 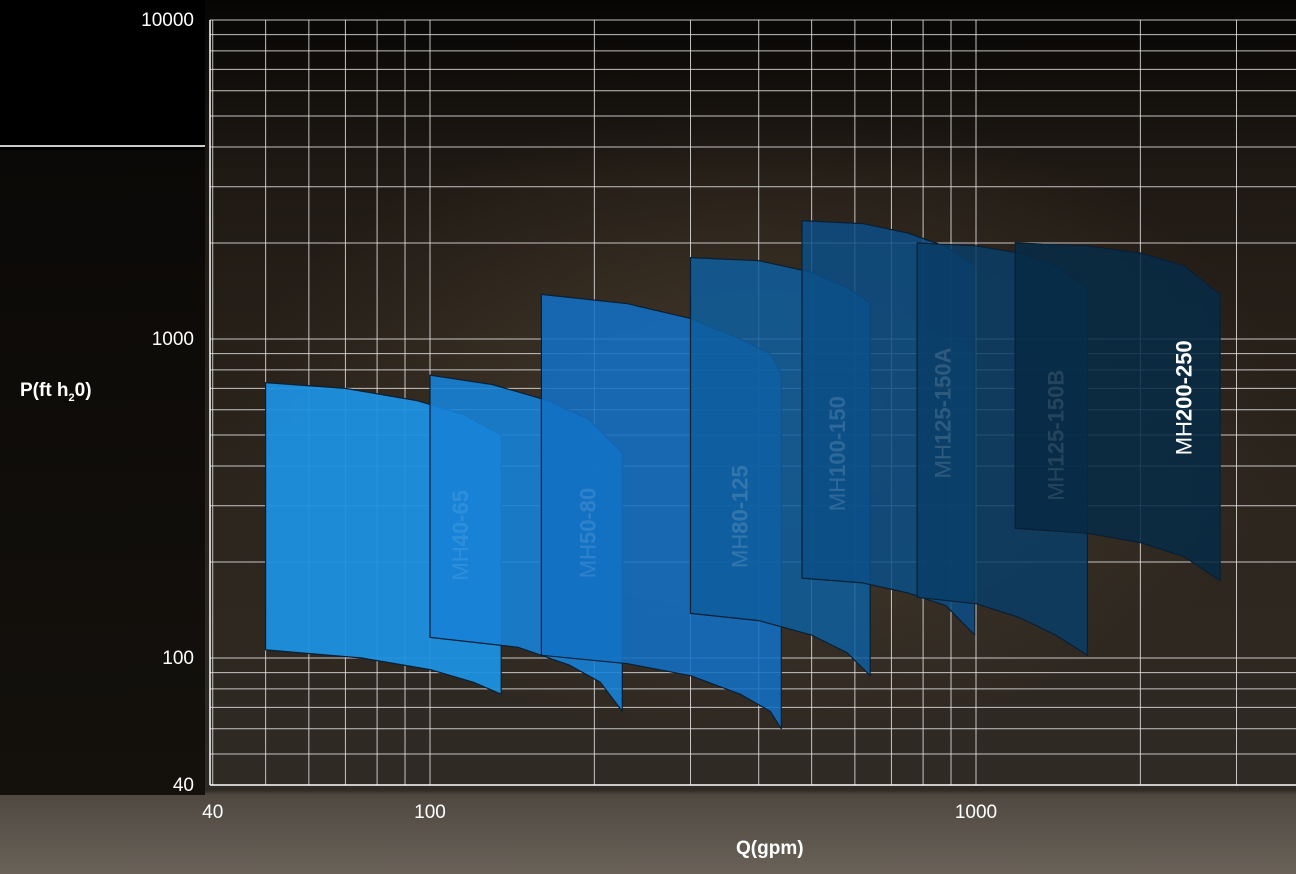 I want to click on pump-series-200-250: MH200-250, so click(x=1117, y=412).